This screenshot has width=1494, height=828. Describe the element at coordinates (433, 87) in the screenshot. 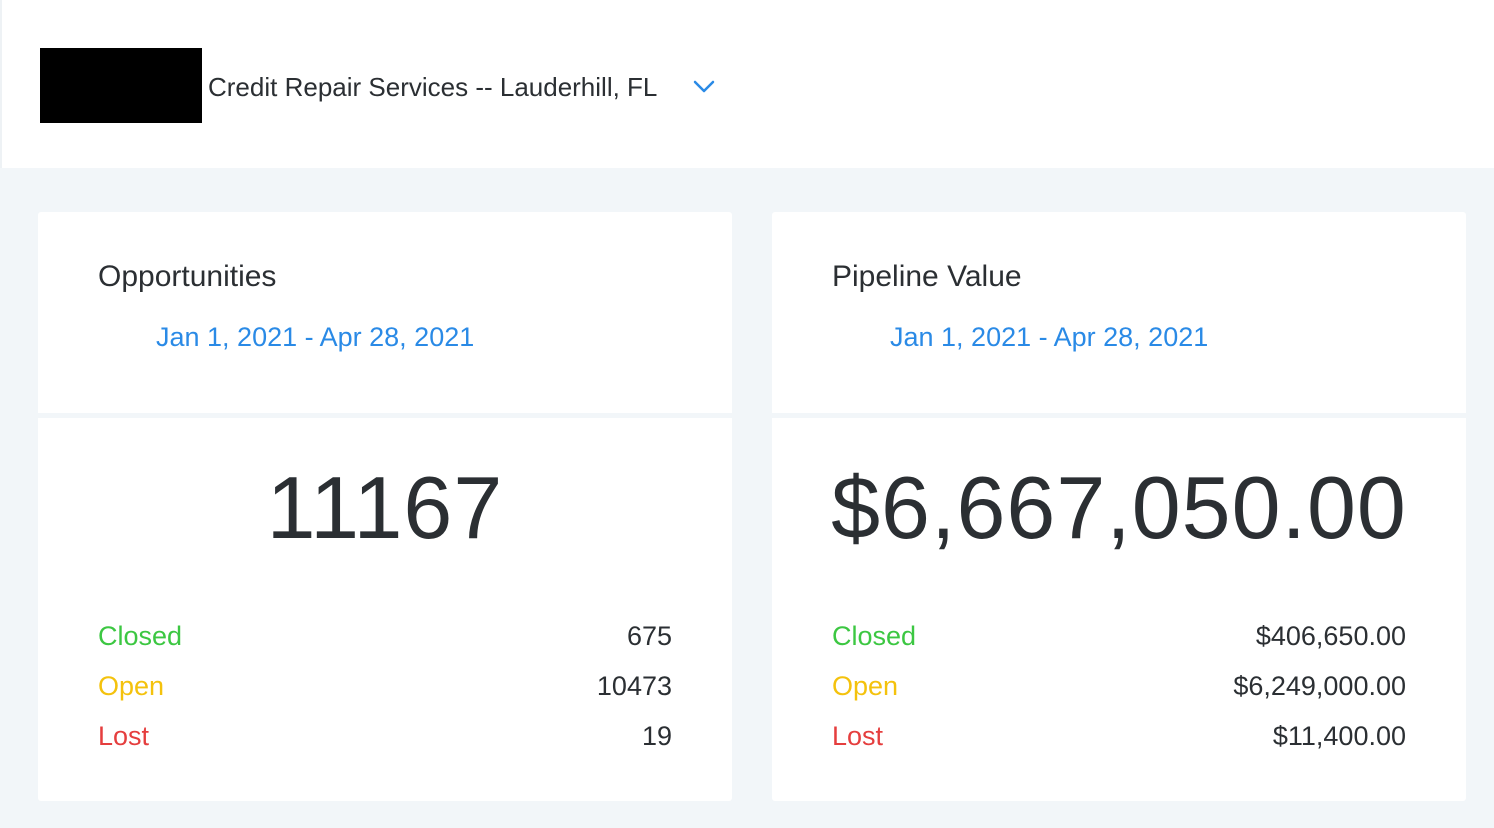

I see `location-name: Credit Repair Services -- Lauderhill, FL` at that location.